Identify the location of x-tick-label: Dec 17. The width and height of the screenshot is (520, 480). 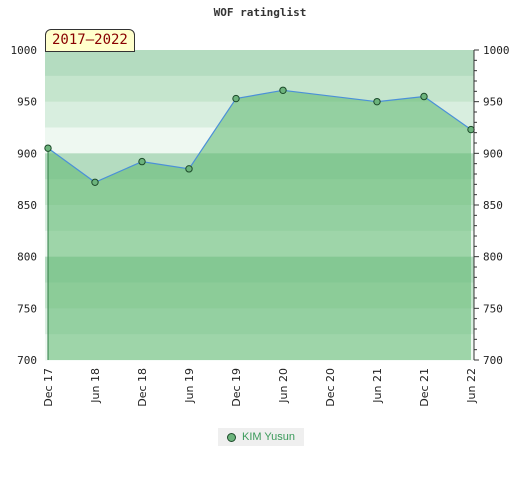
(48, 387).